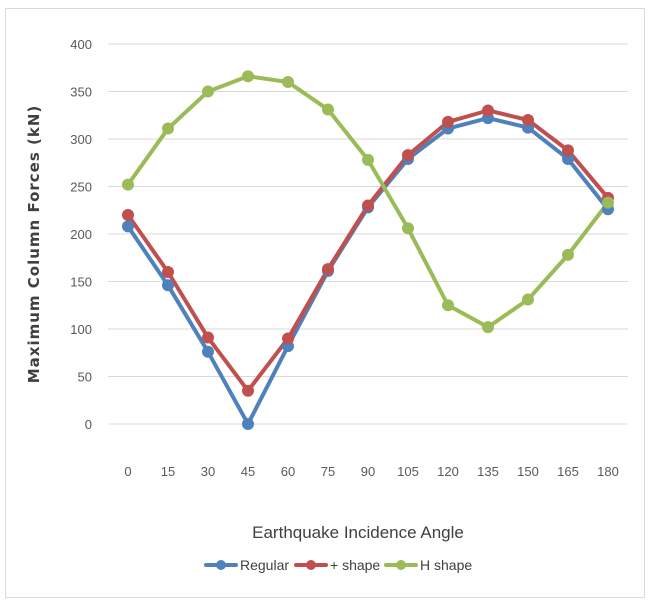 This screenshot has height=603, width=652. What do you see at coordinates (81, 282) in the screenshot?
I see `y-tick-label: 150` at bounding box center [81, 282].